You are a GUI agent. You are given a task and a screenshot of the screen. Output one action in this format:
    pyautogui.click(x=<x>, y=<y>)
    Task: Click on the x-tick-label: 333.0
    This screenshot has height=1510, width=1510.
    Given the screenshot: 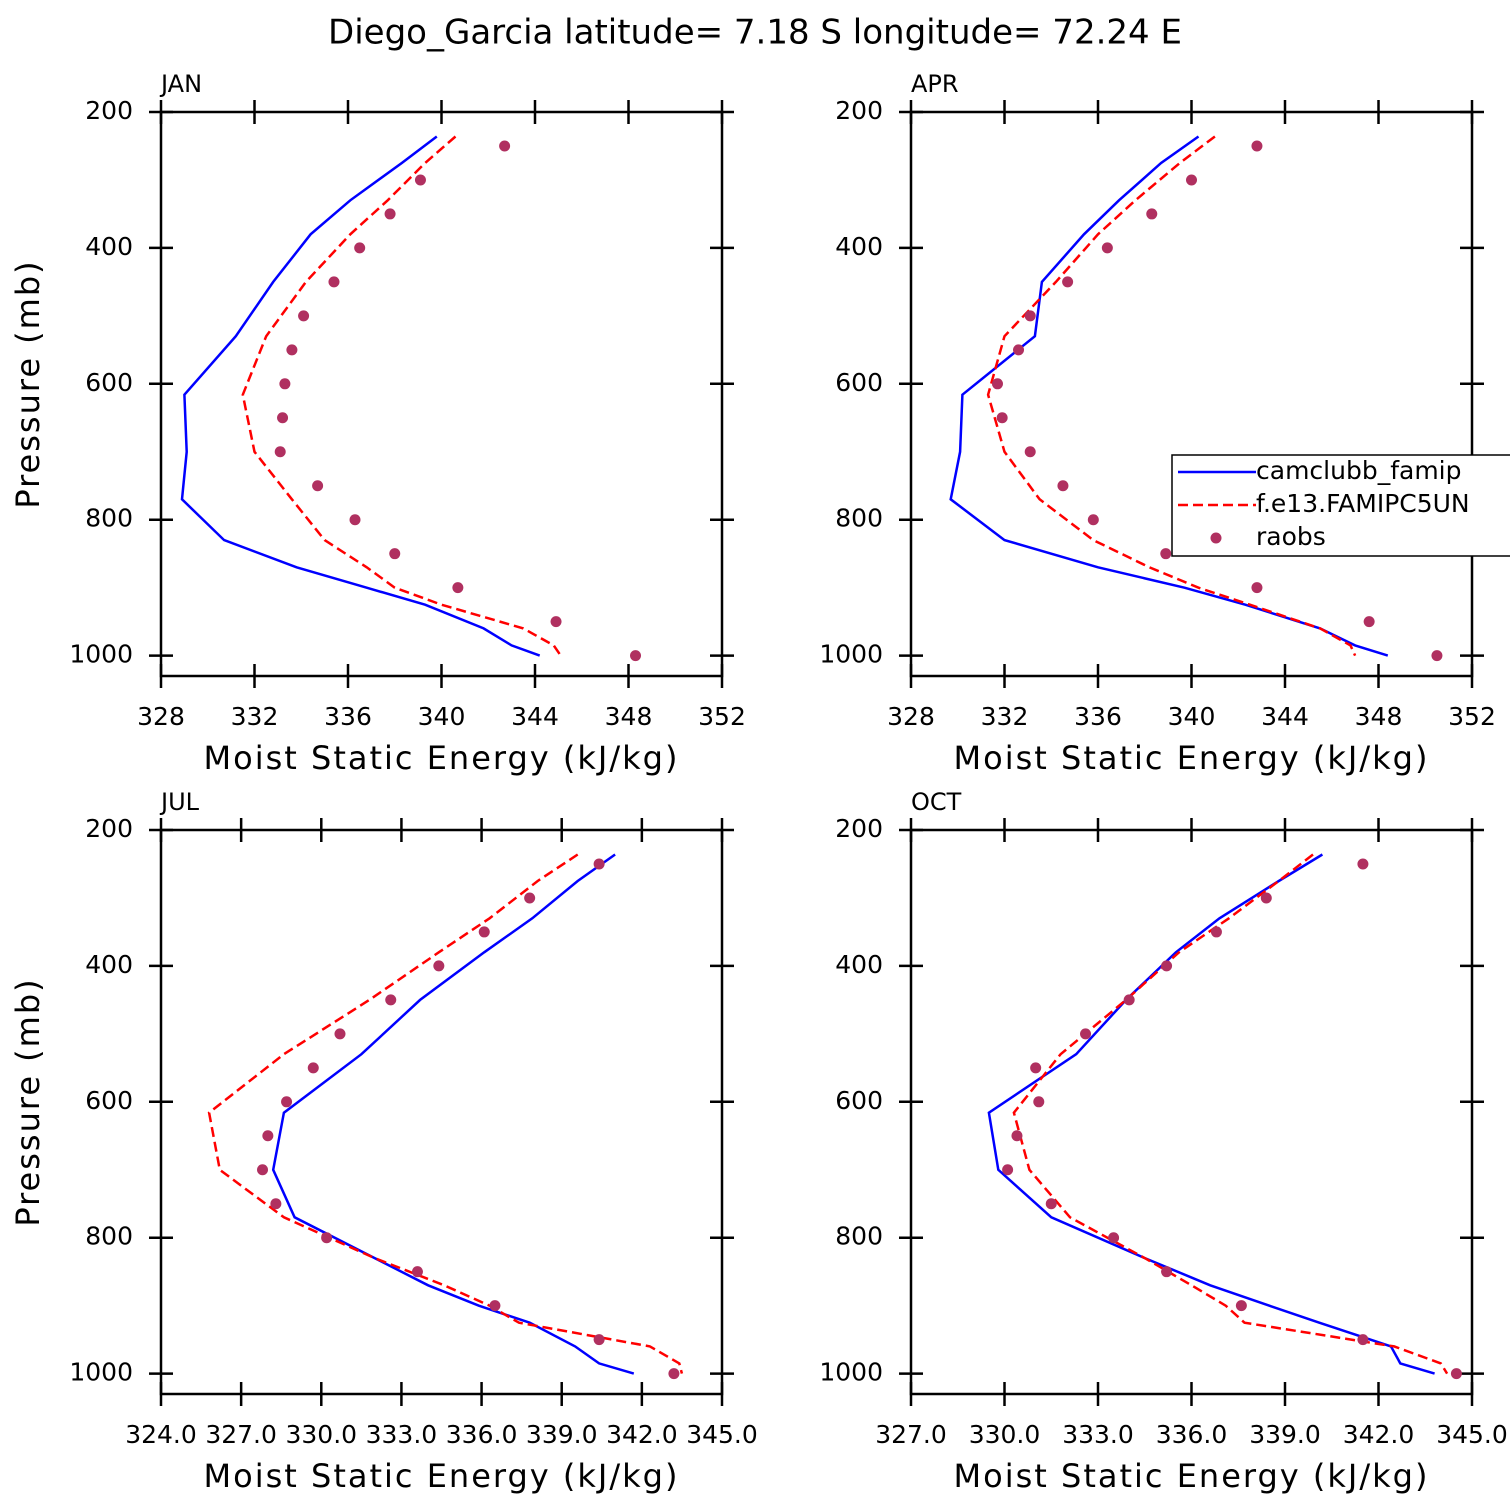 What is the action you would take?
    pyautogui.click(x=1098, y=1434)
    